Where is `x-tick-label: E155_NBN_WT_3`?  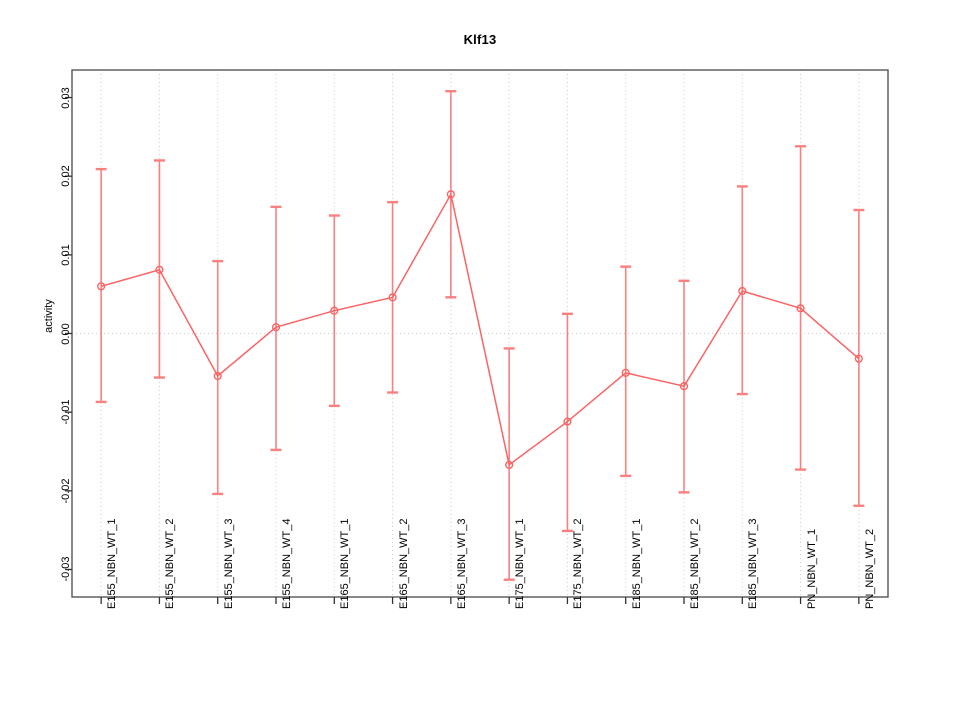
x-tick-label: E155_NBN_WT_3 is located at coordinates (228, 564).